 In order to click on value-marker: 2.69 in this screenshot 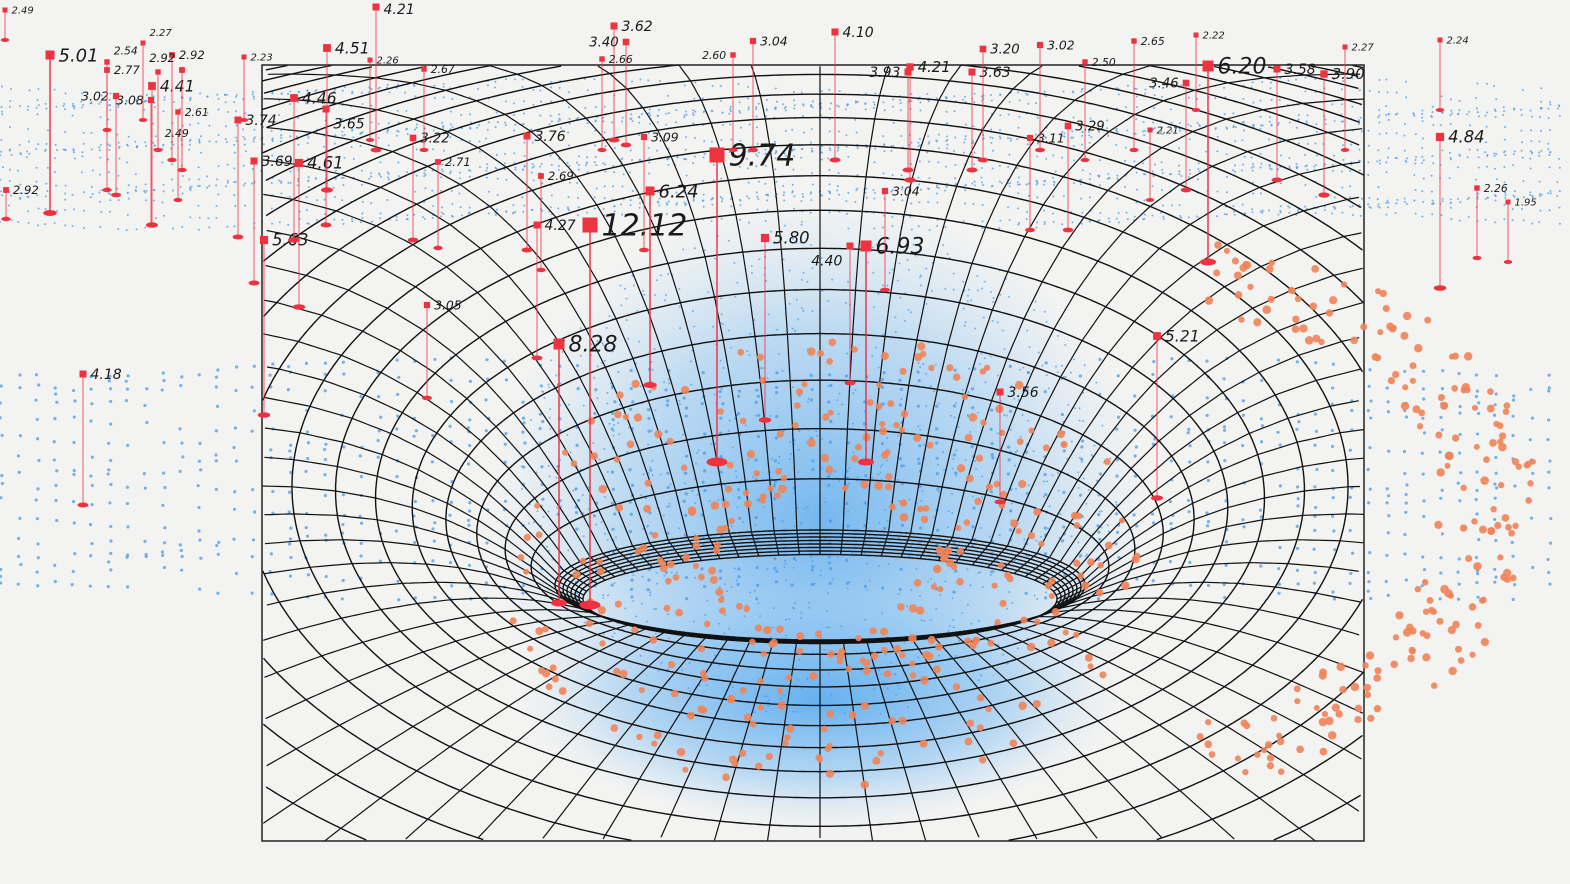, I will do `click(555, 221)`.